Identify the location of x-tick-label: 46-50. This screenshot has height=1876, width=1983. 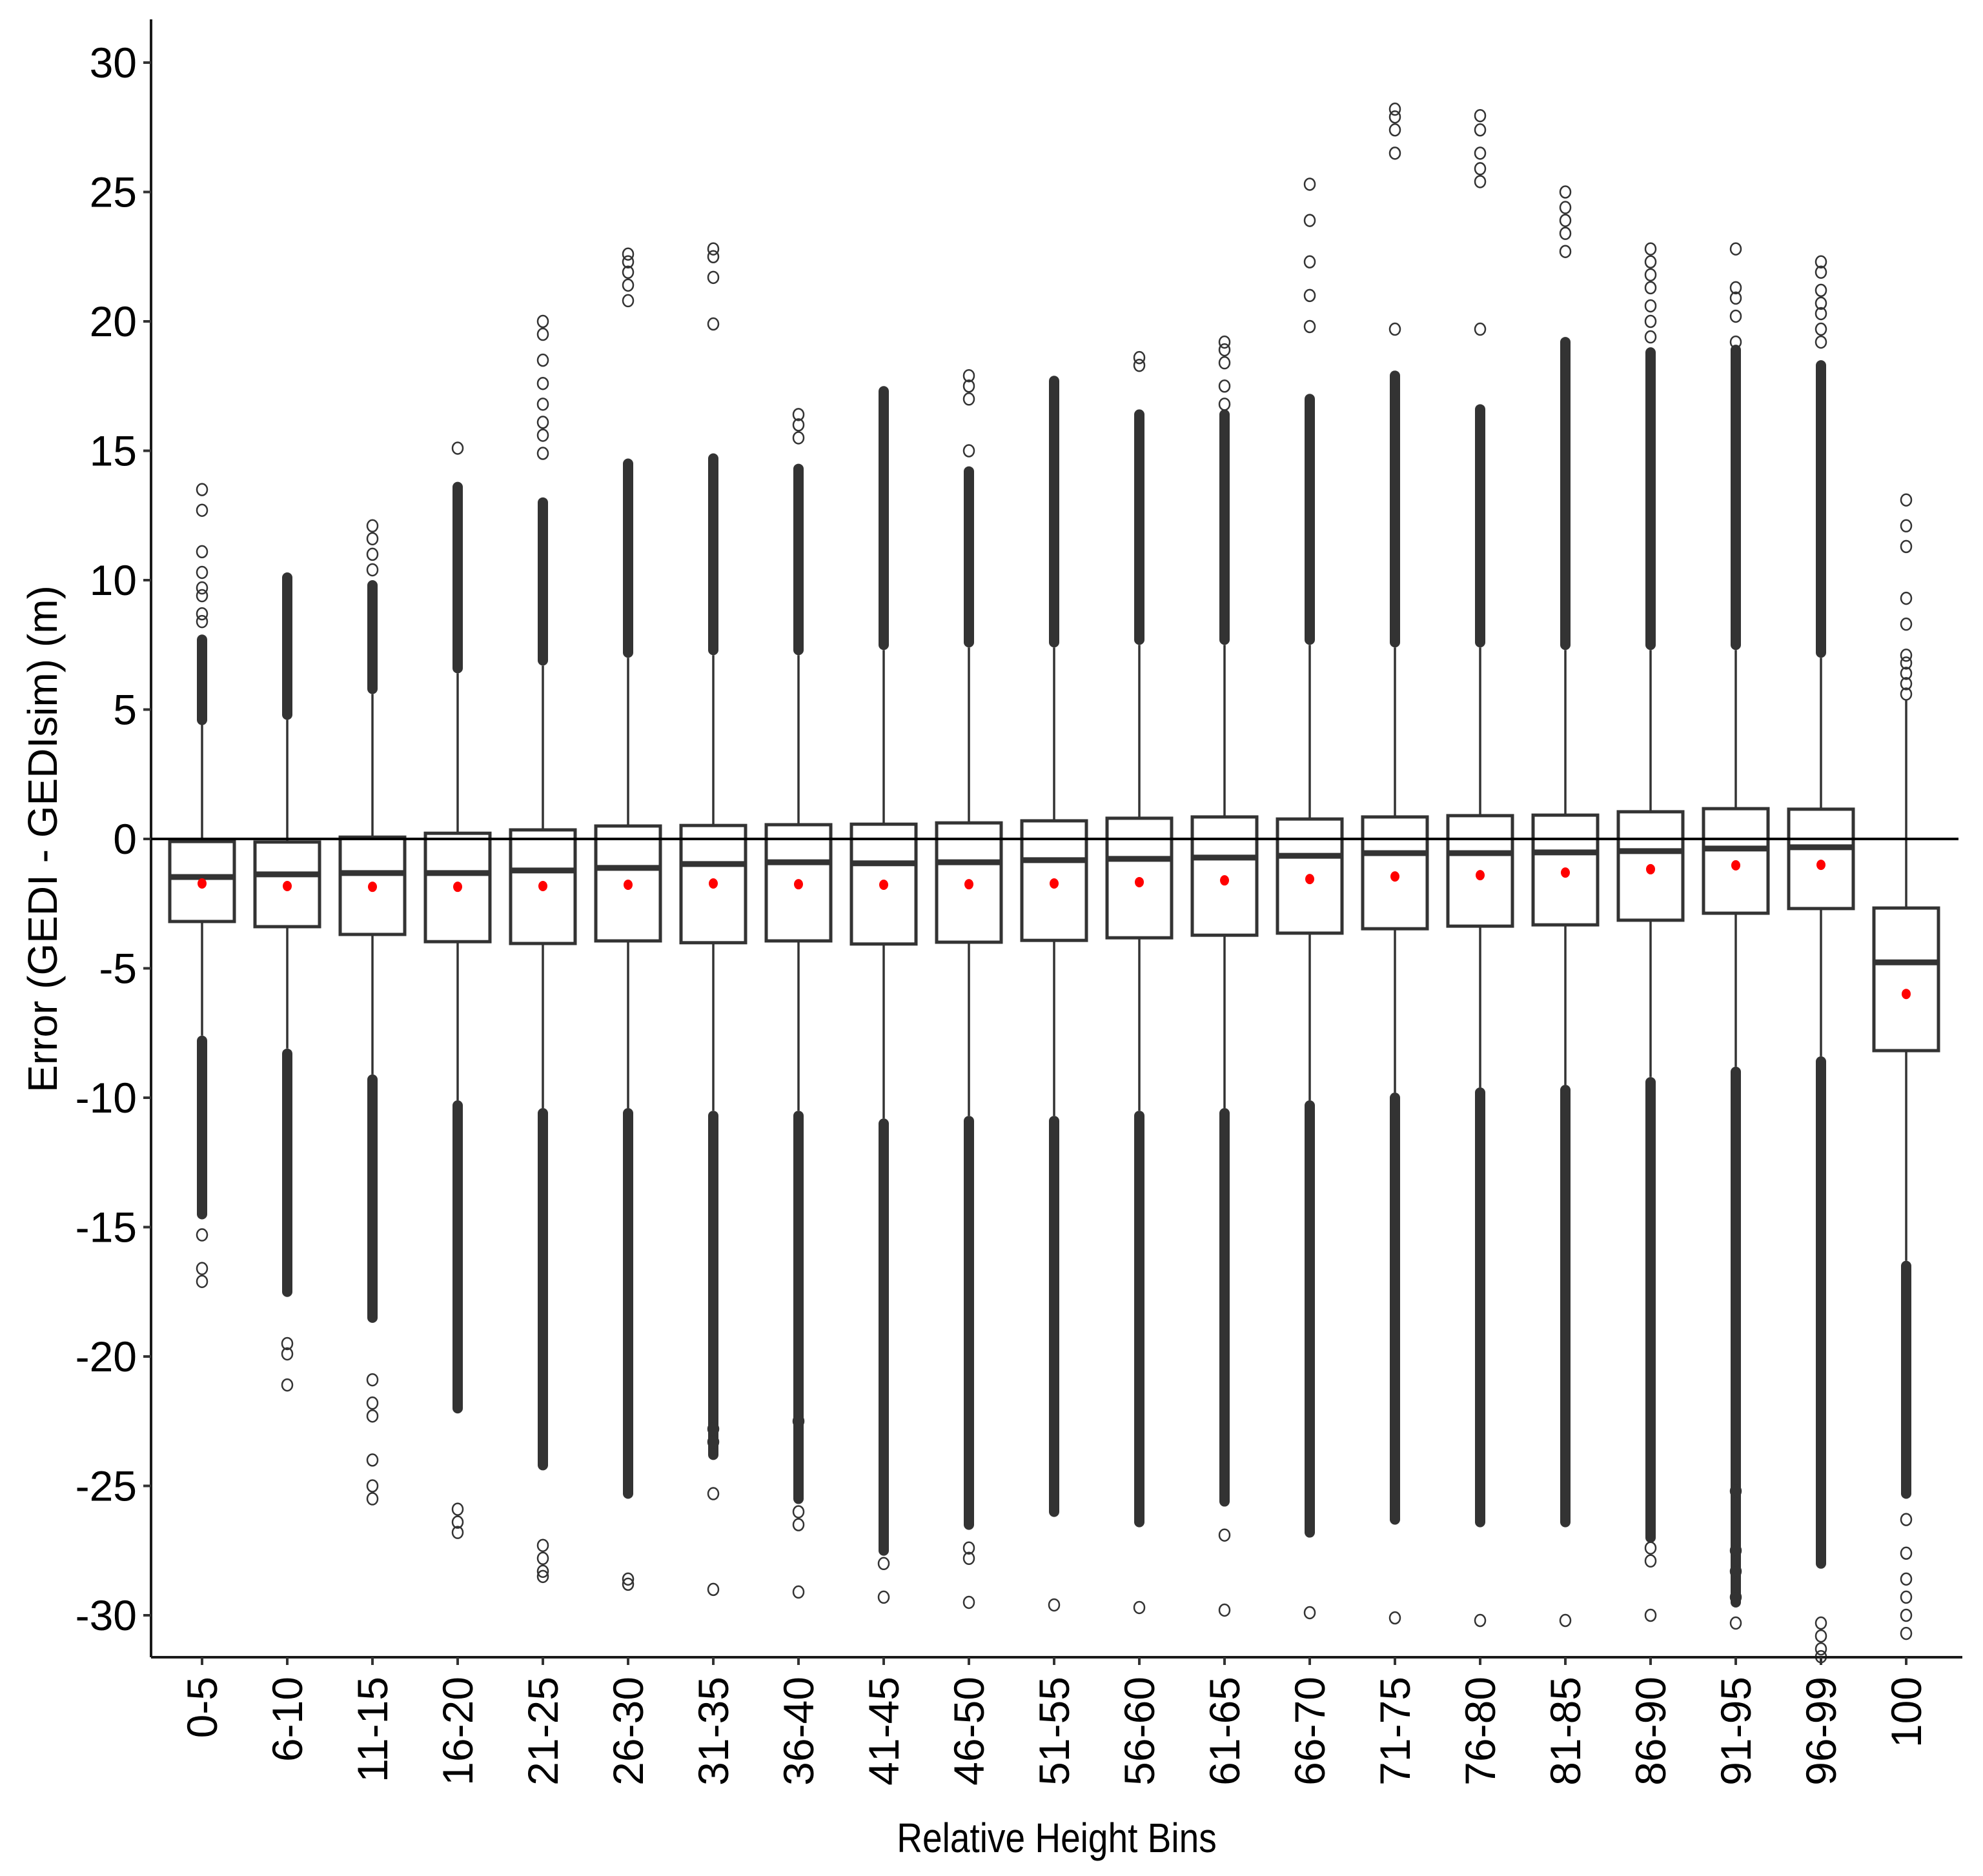
(969, 1731).